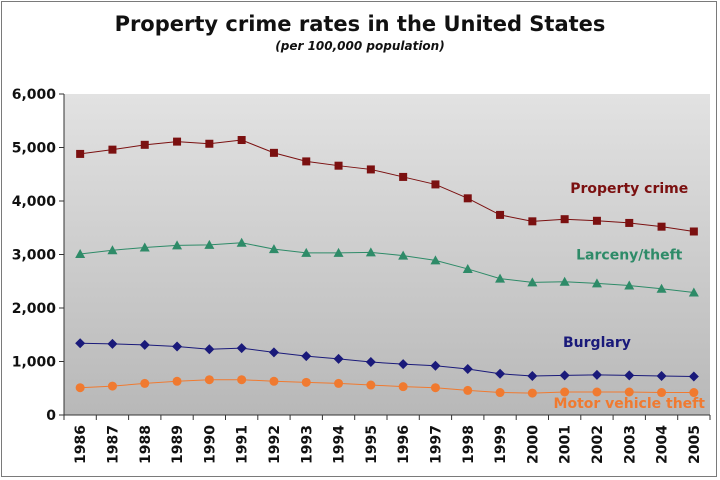 This screenshot has width=720, height=480. I want to click on y-tick-label: 1,000, so click(34, 363).